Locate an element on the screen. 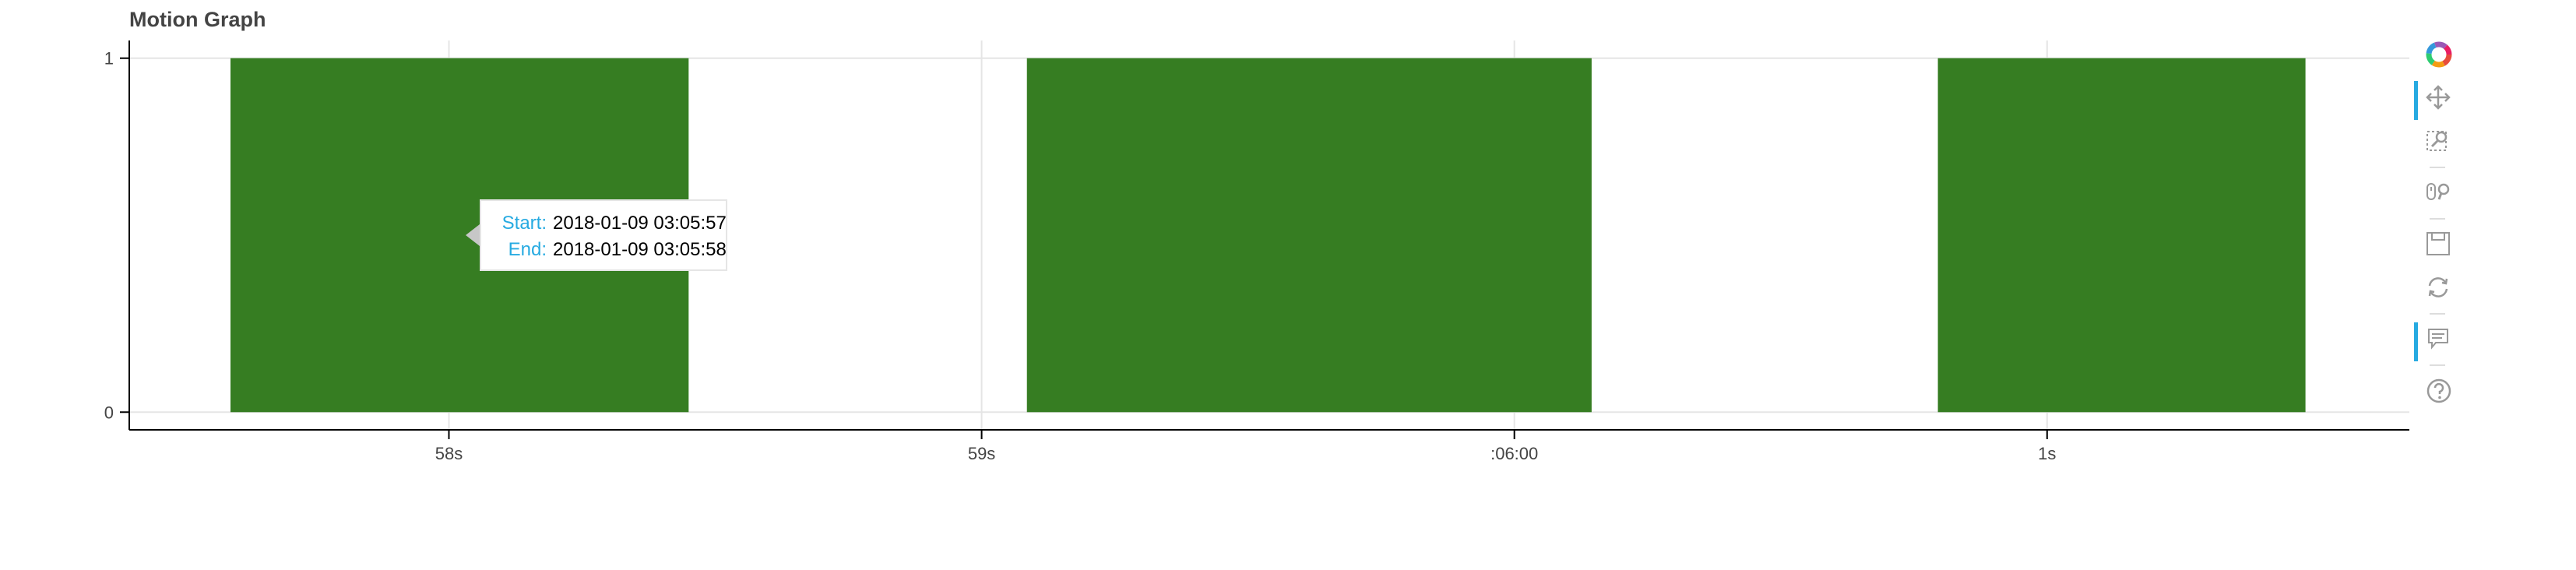  help-tool is located at coordinates (2437, 391).